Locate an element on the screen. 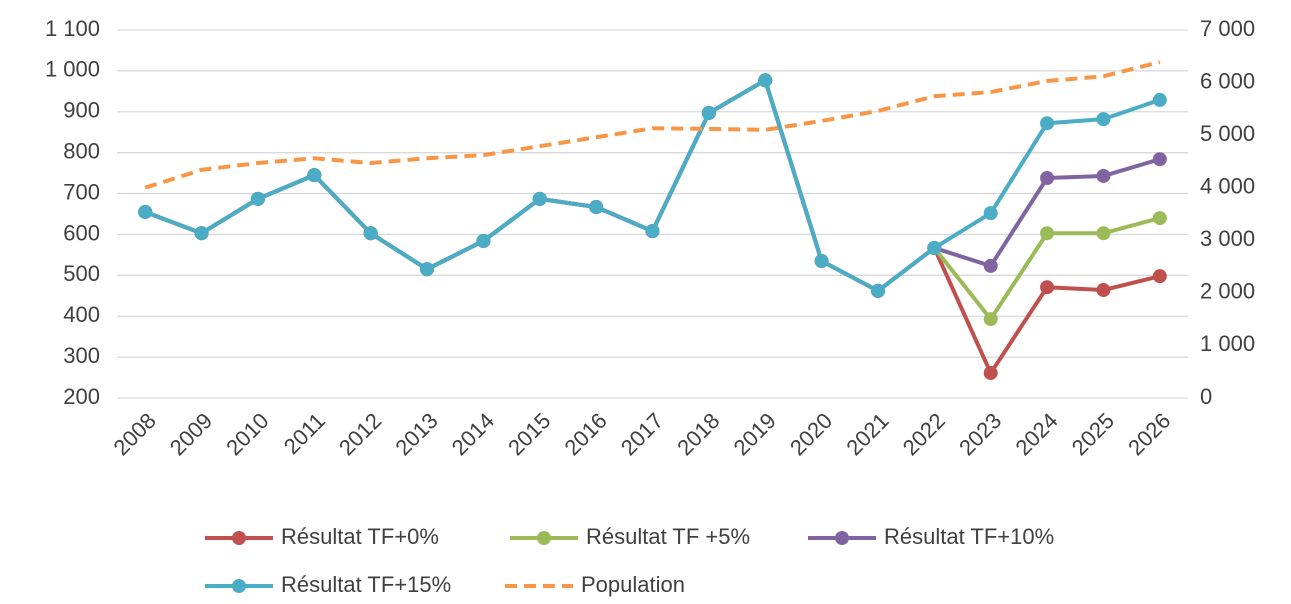 The width and height of the screenshot is (1291, 604). x-tick-label: 2024 is located at coordinates (1036, 434).